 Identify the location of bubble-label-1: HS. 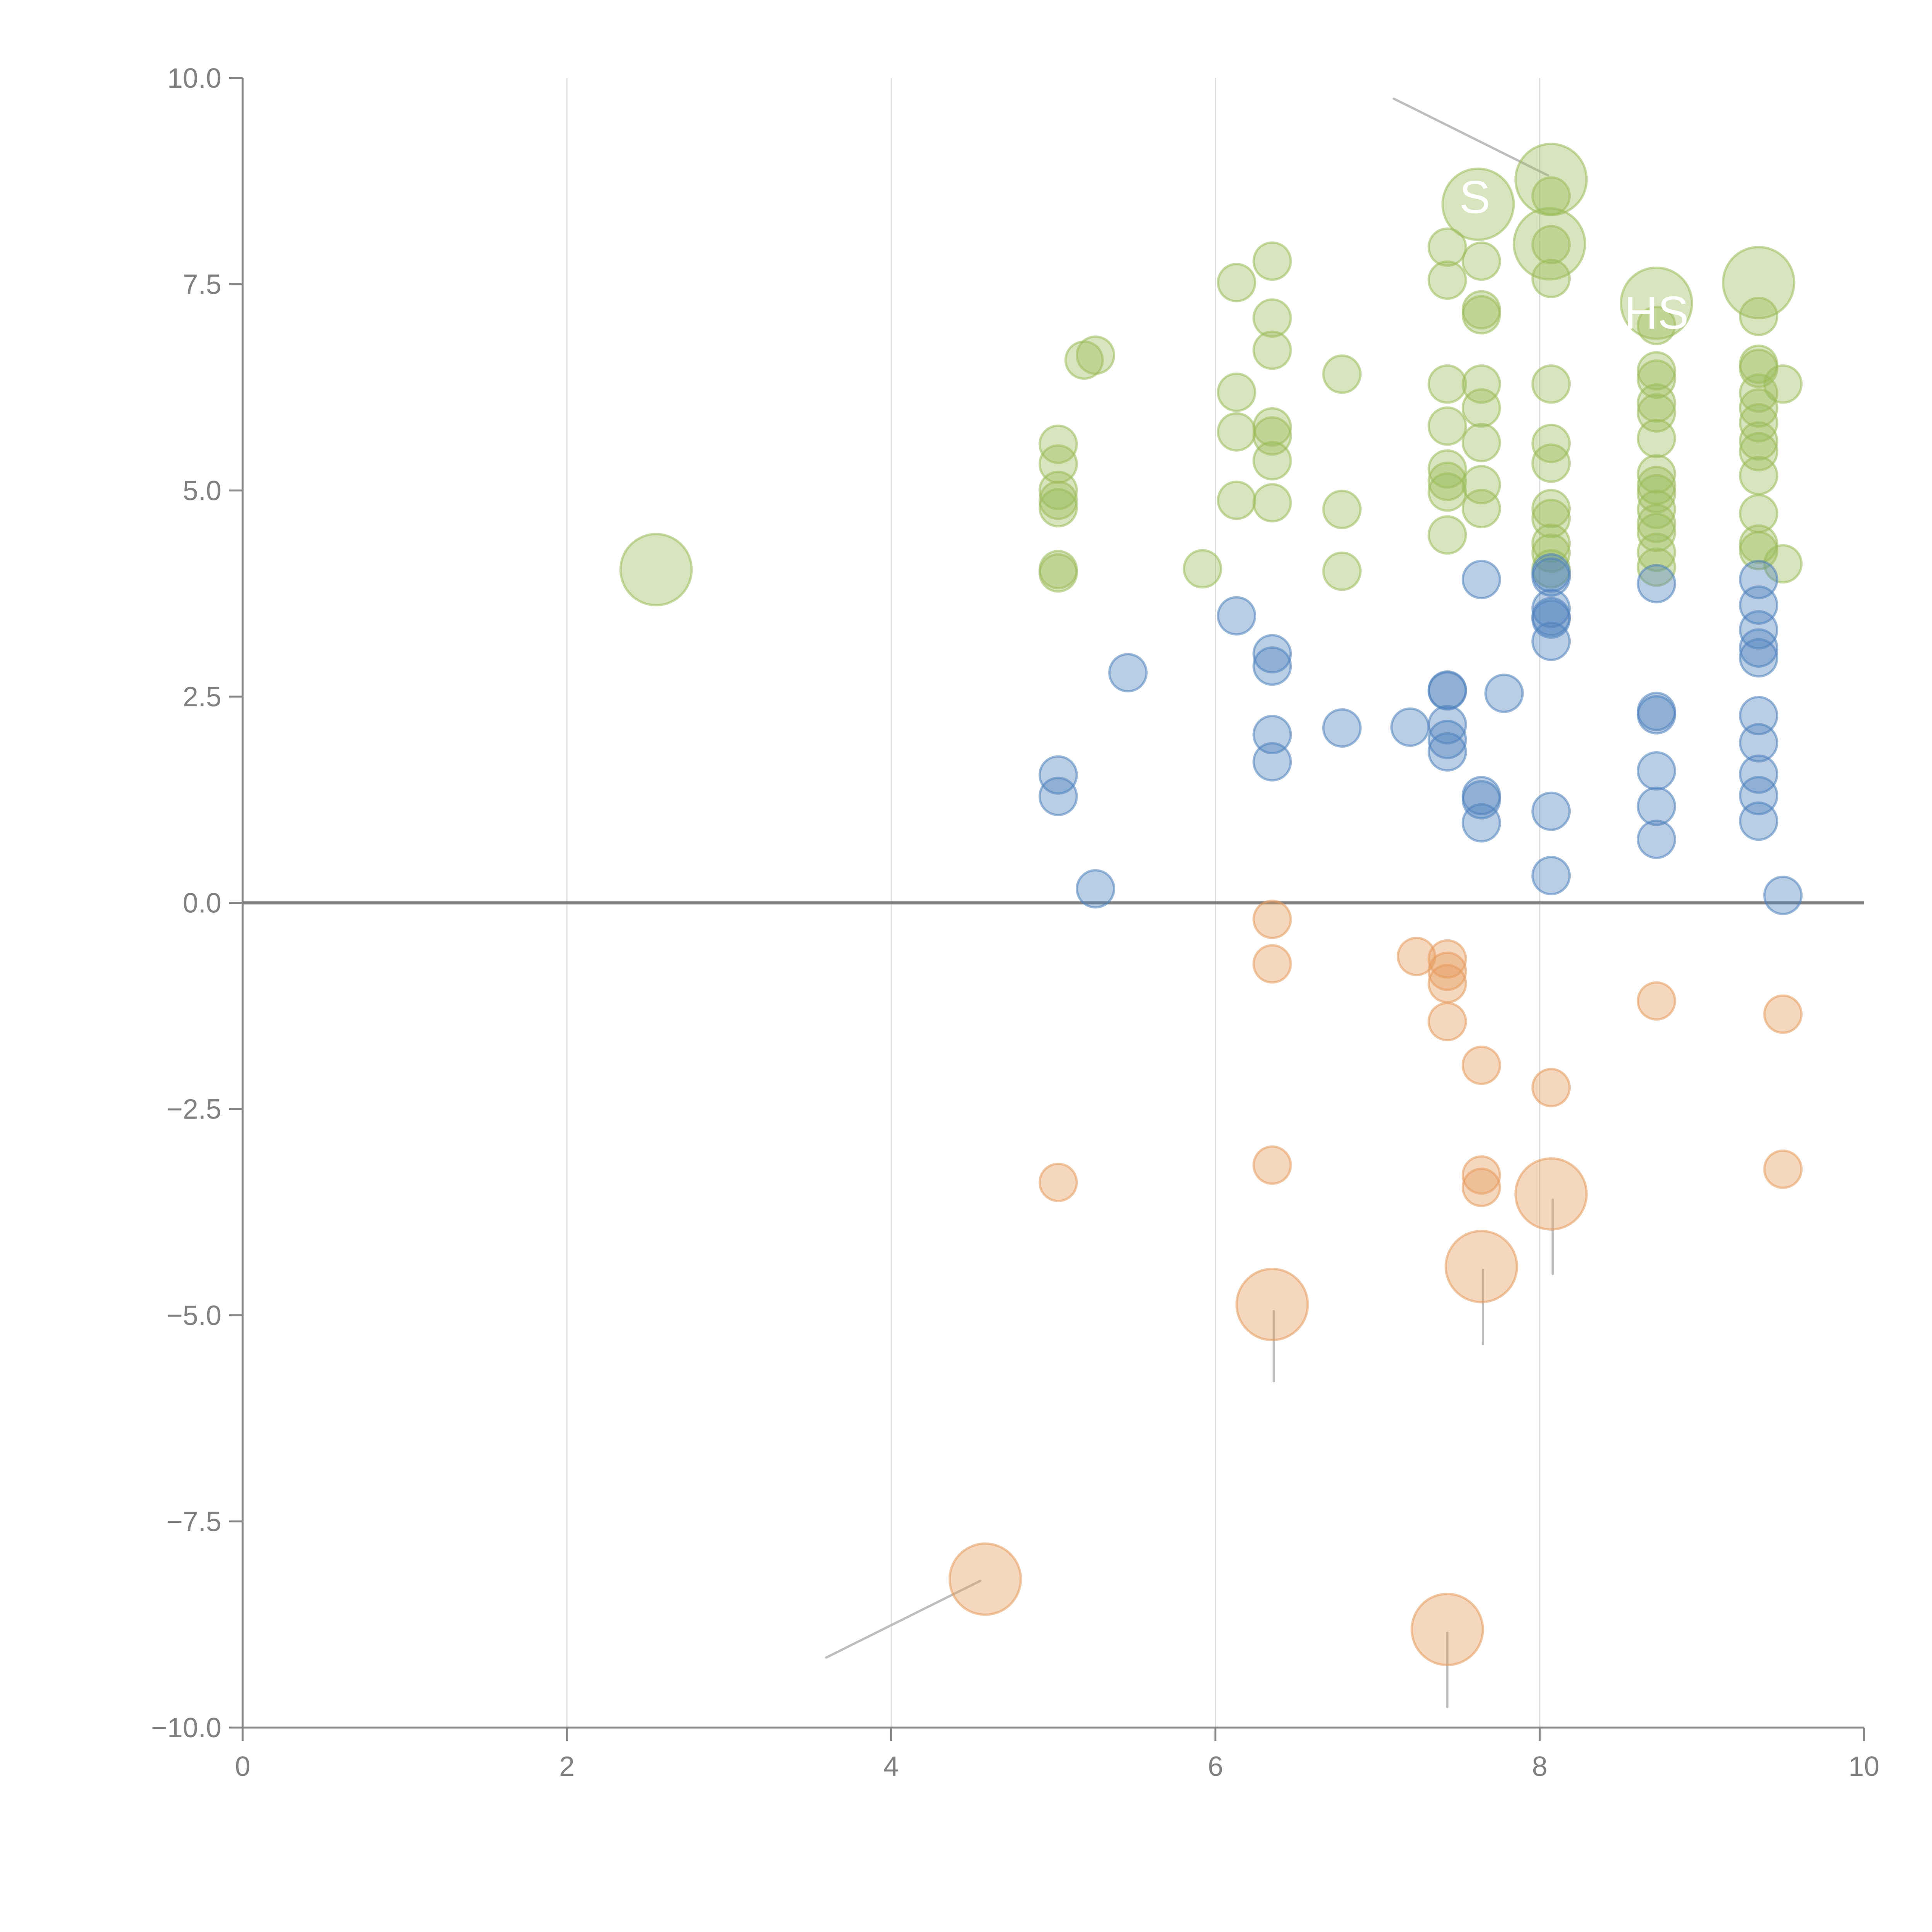
(1657, 312).